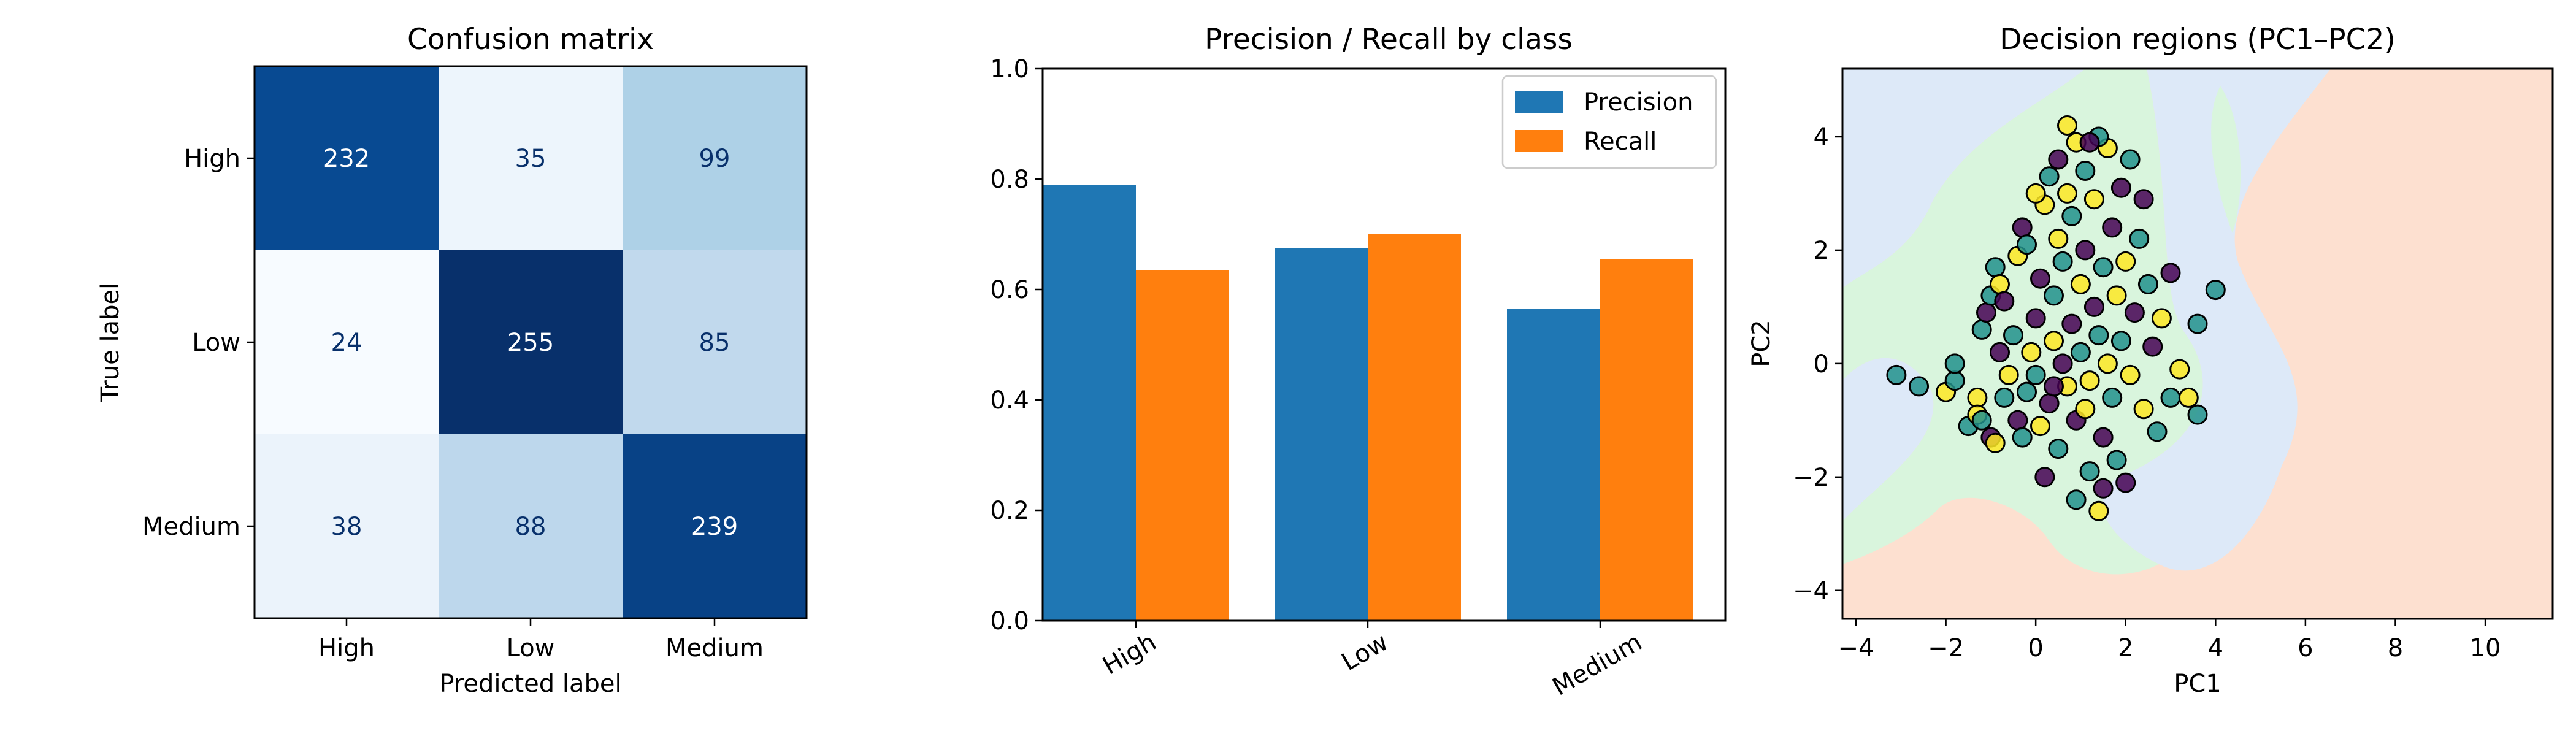  I want to click on cm-ytick-label: Low, so click(216, 343).